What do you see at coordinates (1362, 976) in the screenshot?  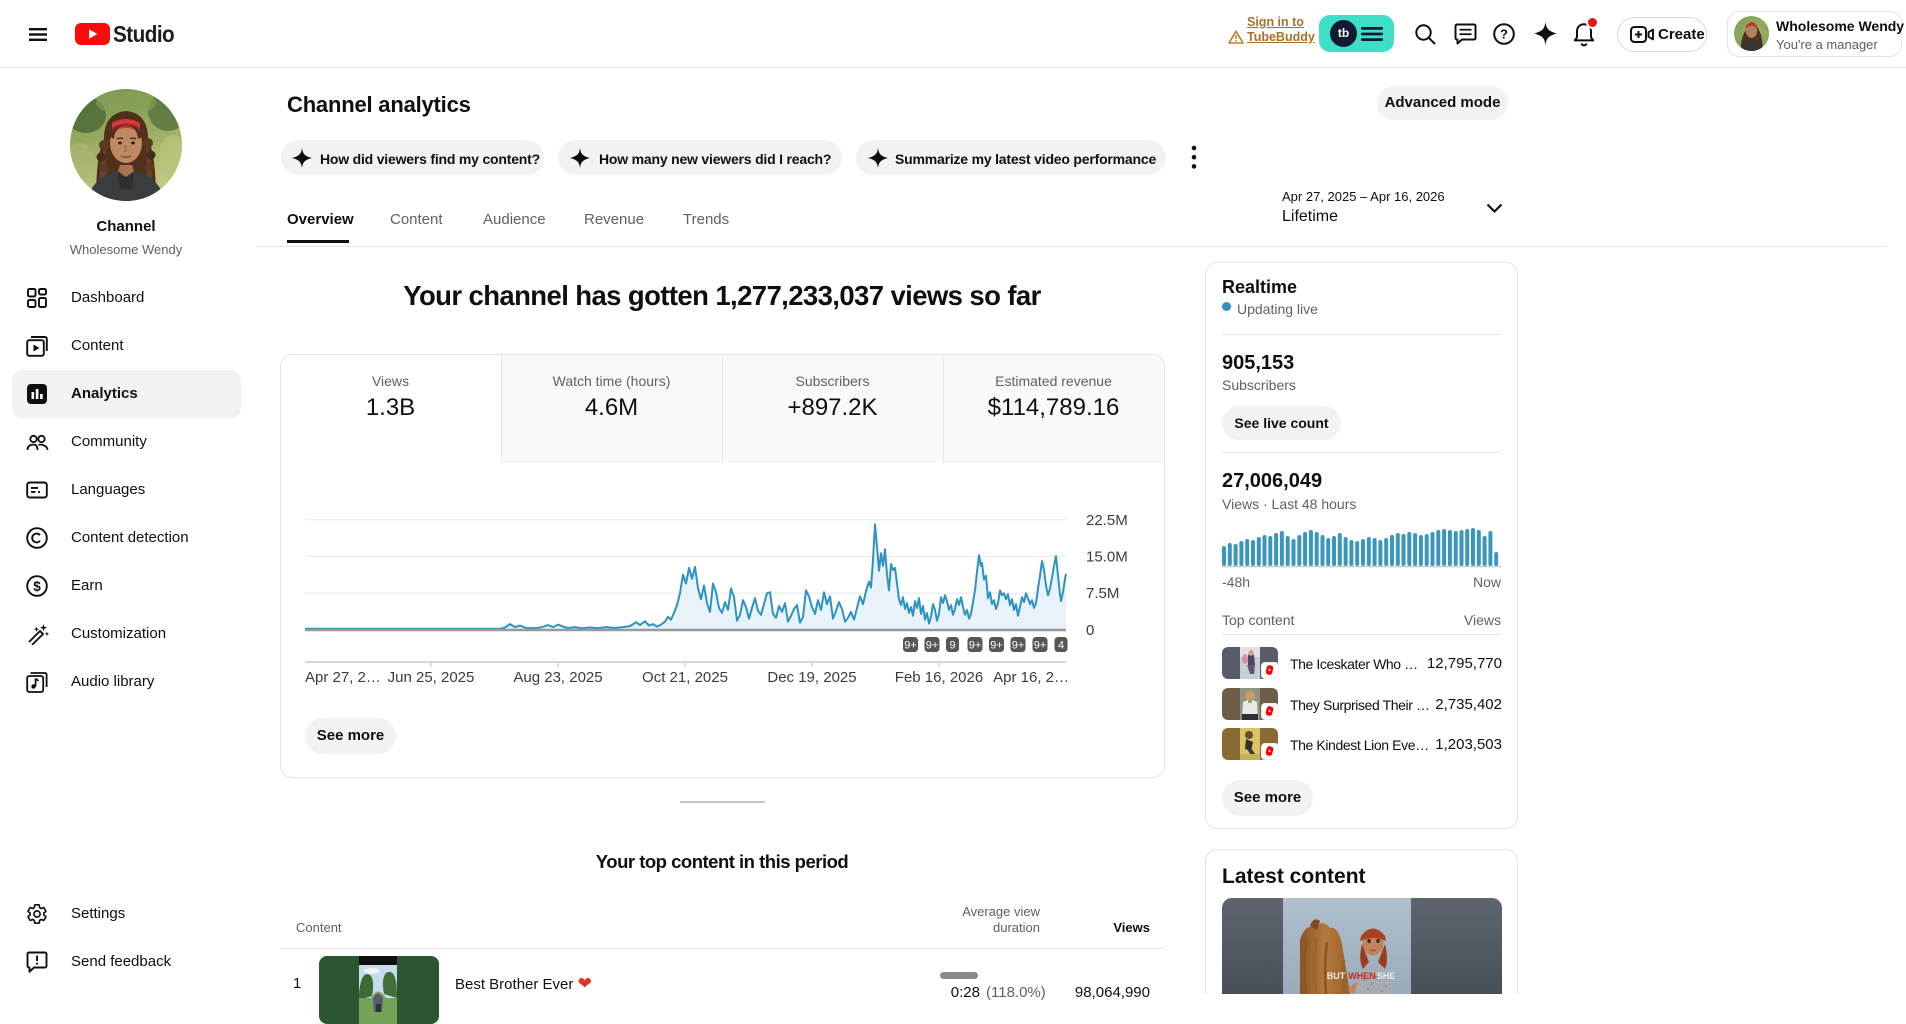 I see `svg-text: WHEN` at bounding box center [1362, 976].